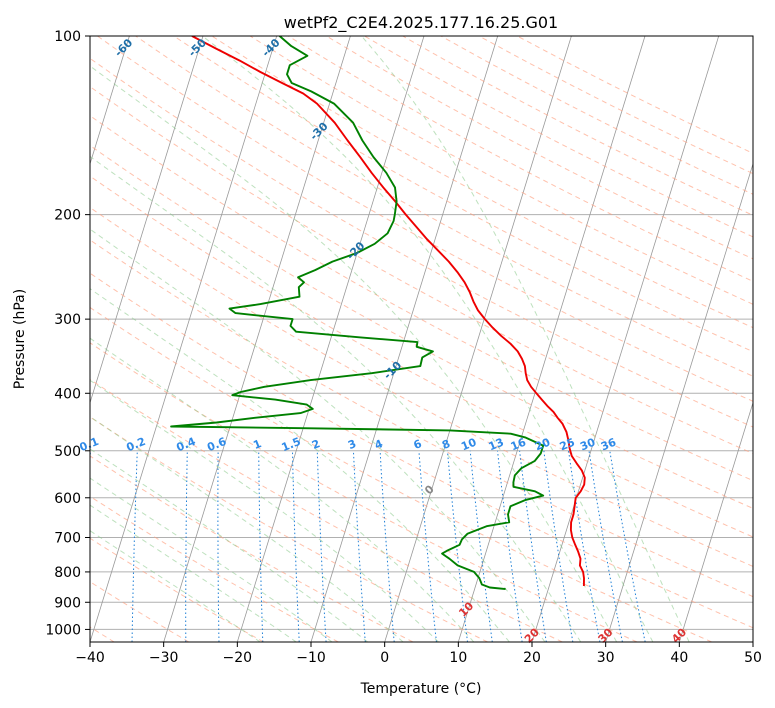 Image resolution: width=775 pixels, height=708 pixels. What do you see at coordinates (587, 445) in the screenshot?
I see `mixing-ratio-label: 30` at bounding box center [587, 445].